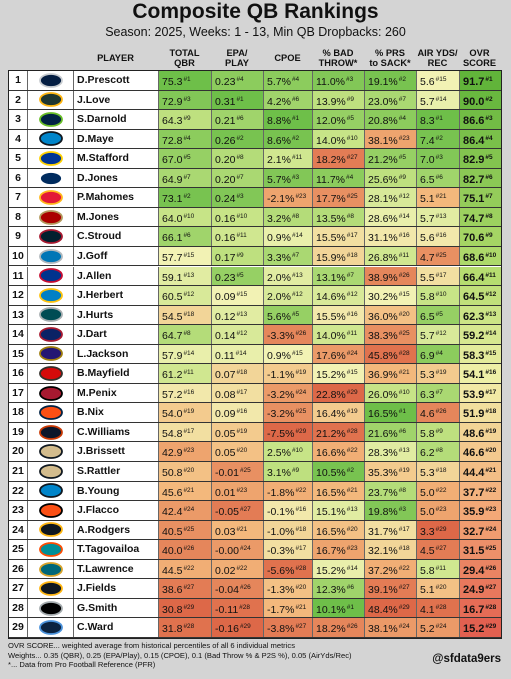  What do you see at coordinates (116, 510) in the screenshot?
I see `player-name: J.Flacco` at bounding box center [116, 510].